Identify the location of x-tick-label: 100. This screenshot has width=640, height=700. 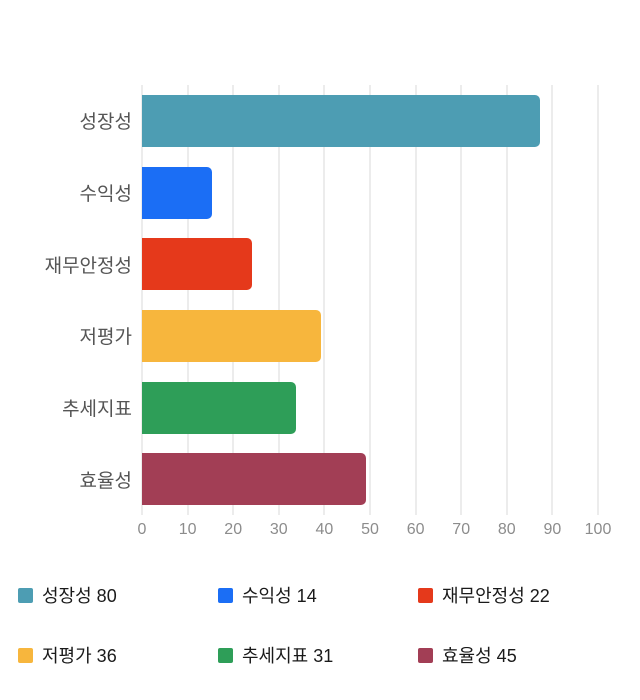
(598, 529).